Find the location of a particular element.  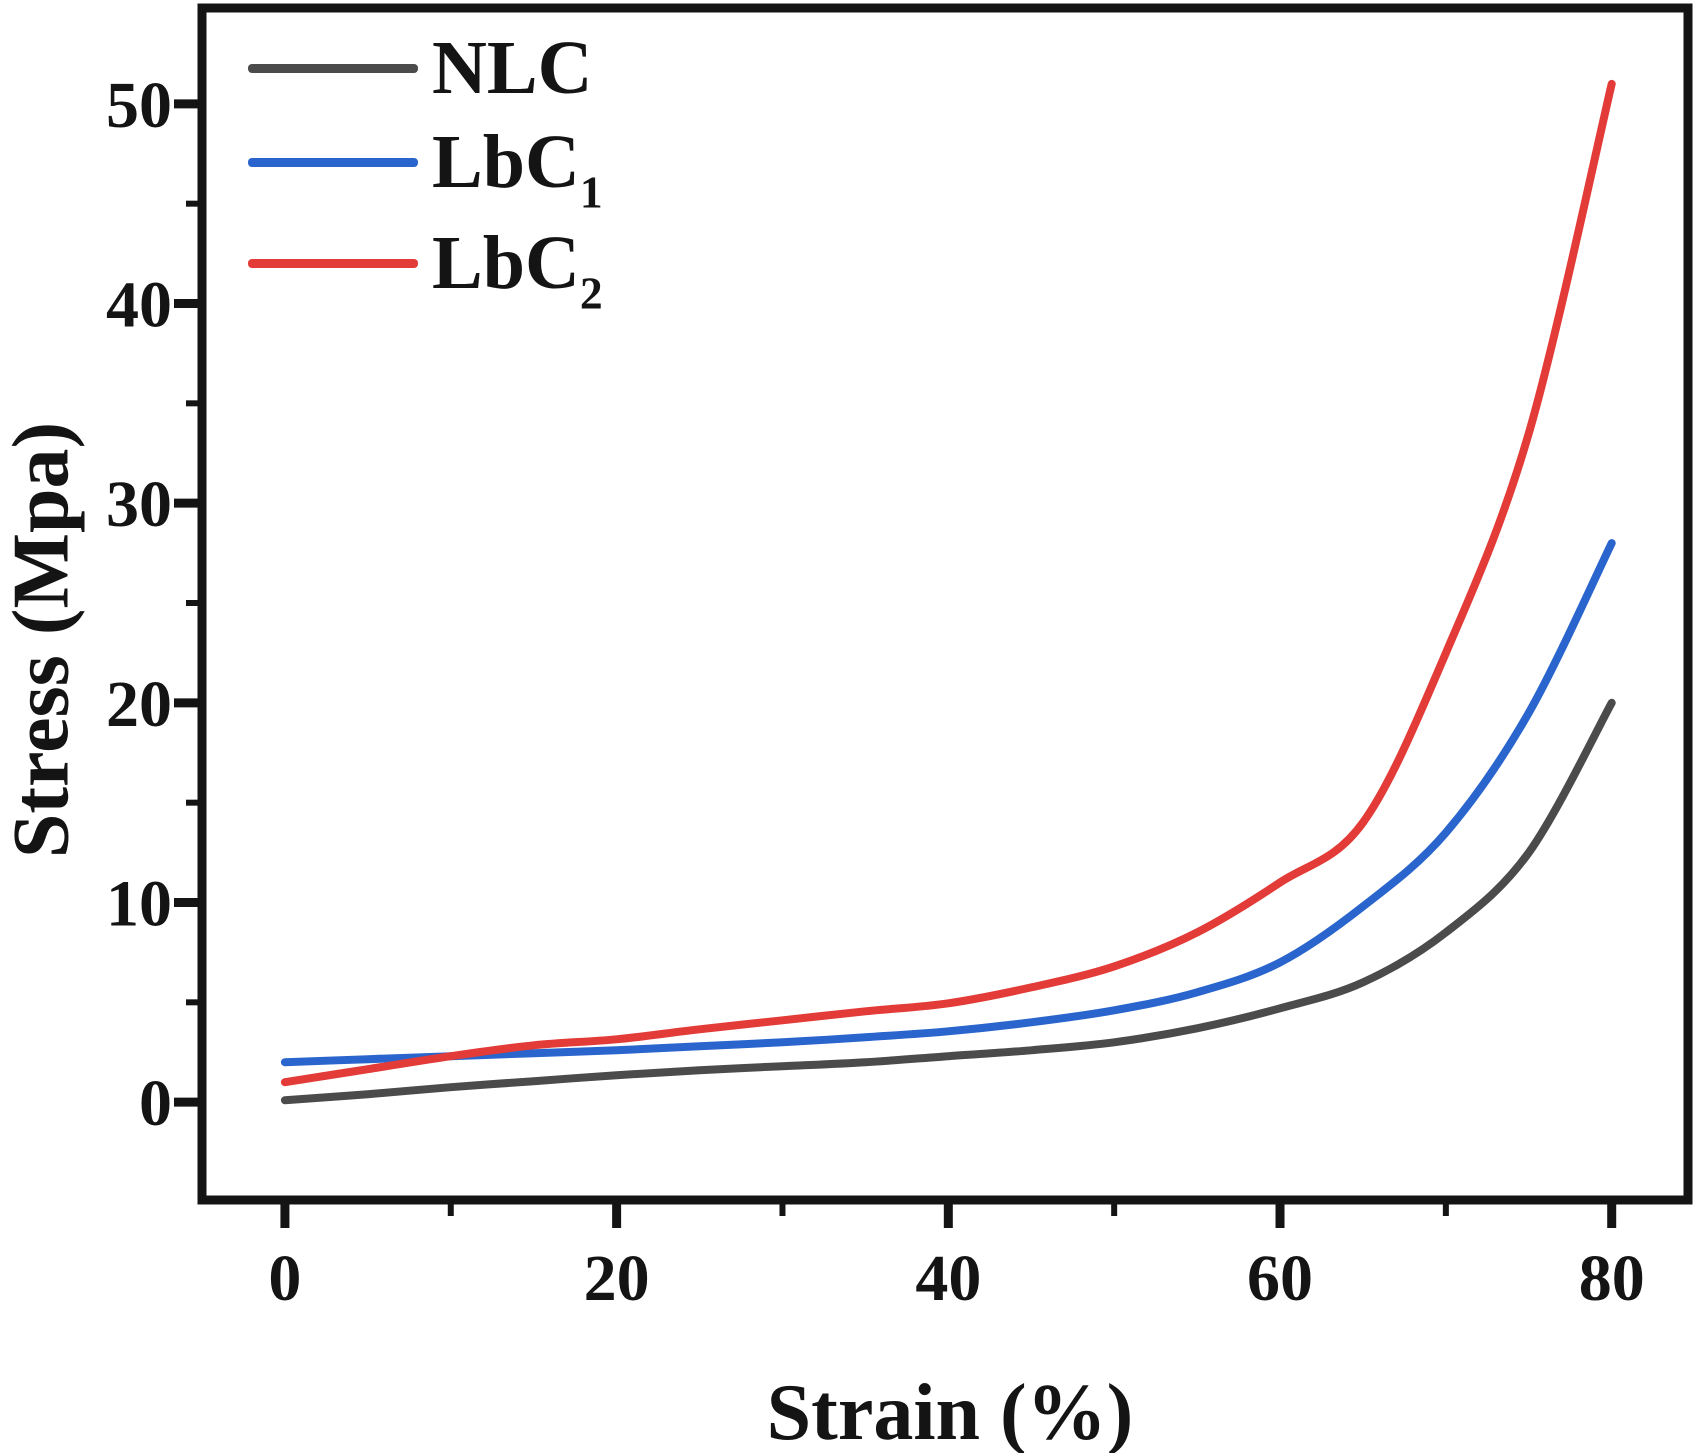

x-tick-label: 20 is located at coordinates (617, 1278).